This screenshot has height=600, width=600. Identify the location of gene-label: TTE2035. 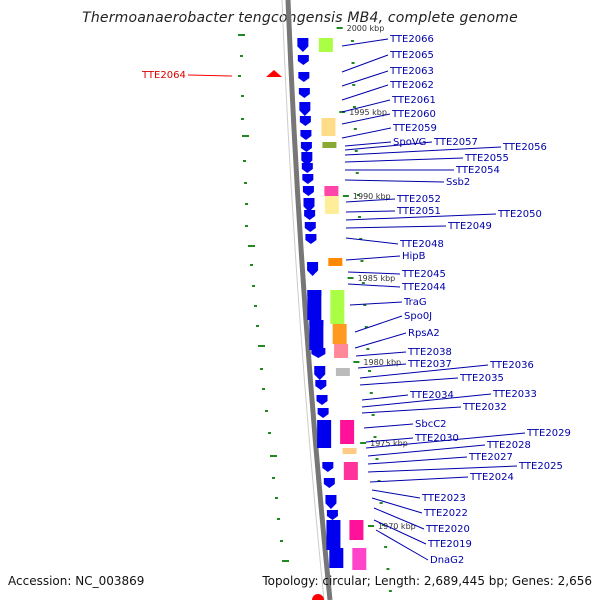
(481, 378).